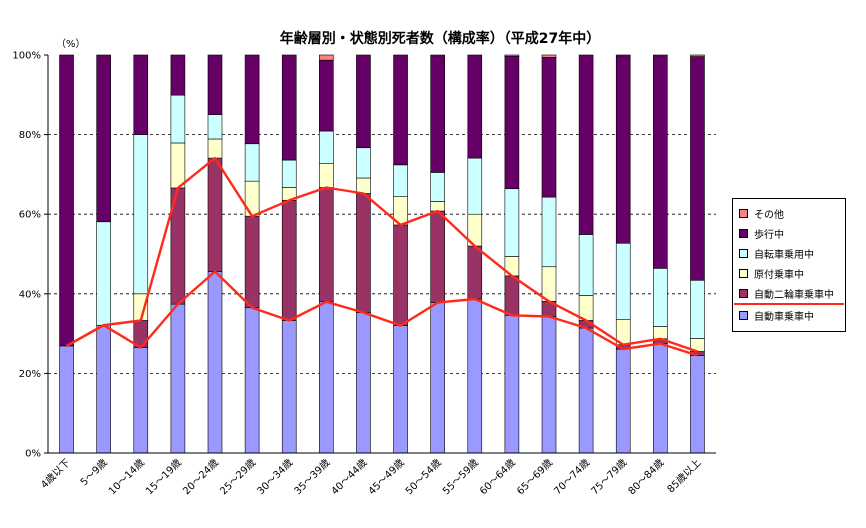 This screenshot has width=866, height=528. Describe the element at coordinates (586, 144) in the screenshot. I see `bar-segment-s4-c14` at that location.